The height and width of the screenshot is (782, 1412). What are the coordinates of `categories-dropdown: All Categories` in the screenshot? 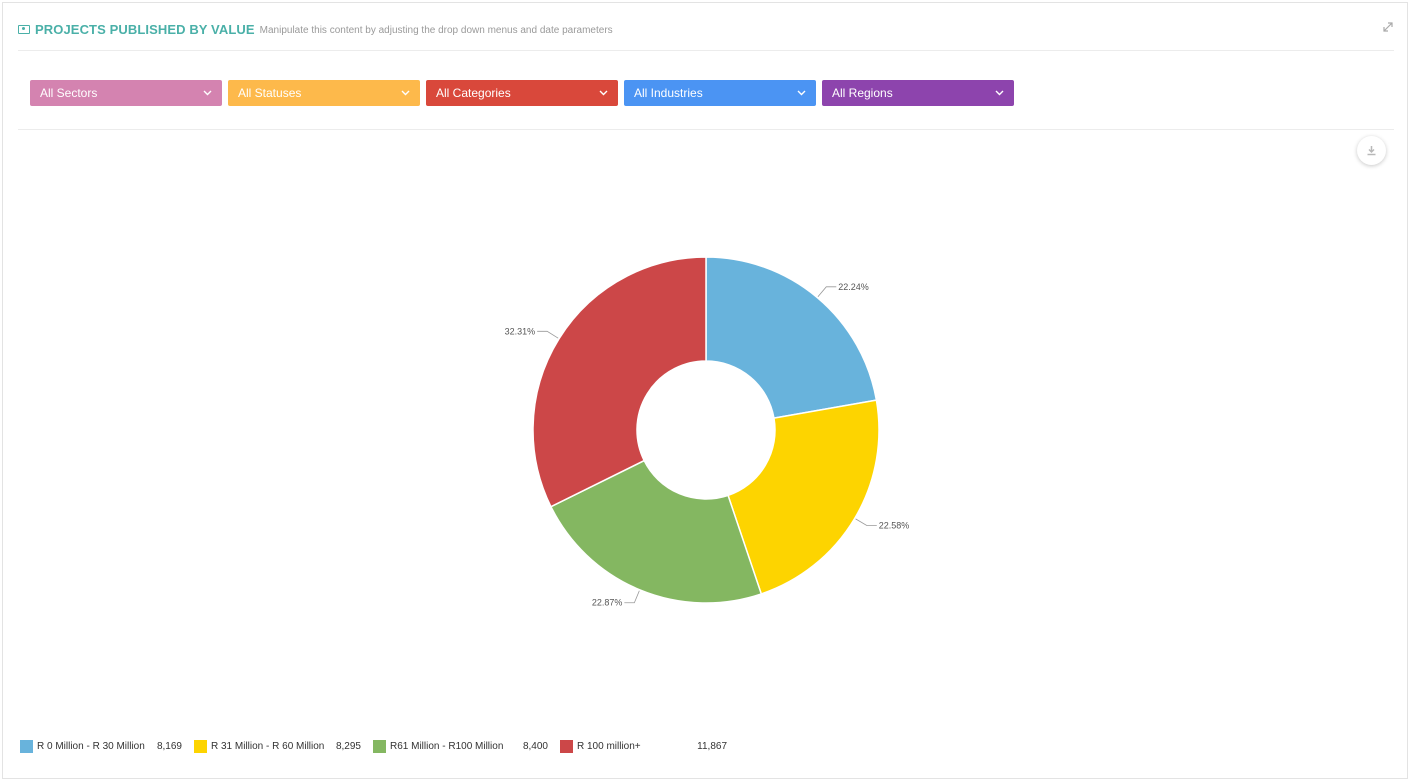 It's located at (522, 93).